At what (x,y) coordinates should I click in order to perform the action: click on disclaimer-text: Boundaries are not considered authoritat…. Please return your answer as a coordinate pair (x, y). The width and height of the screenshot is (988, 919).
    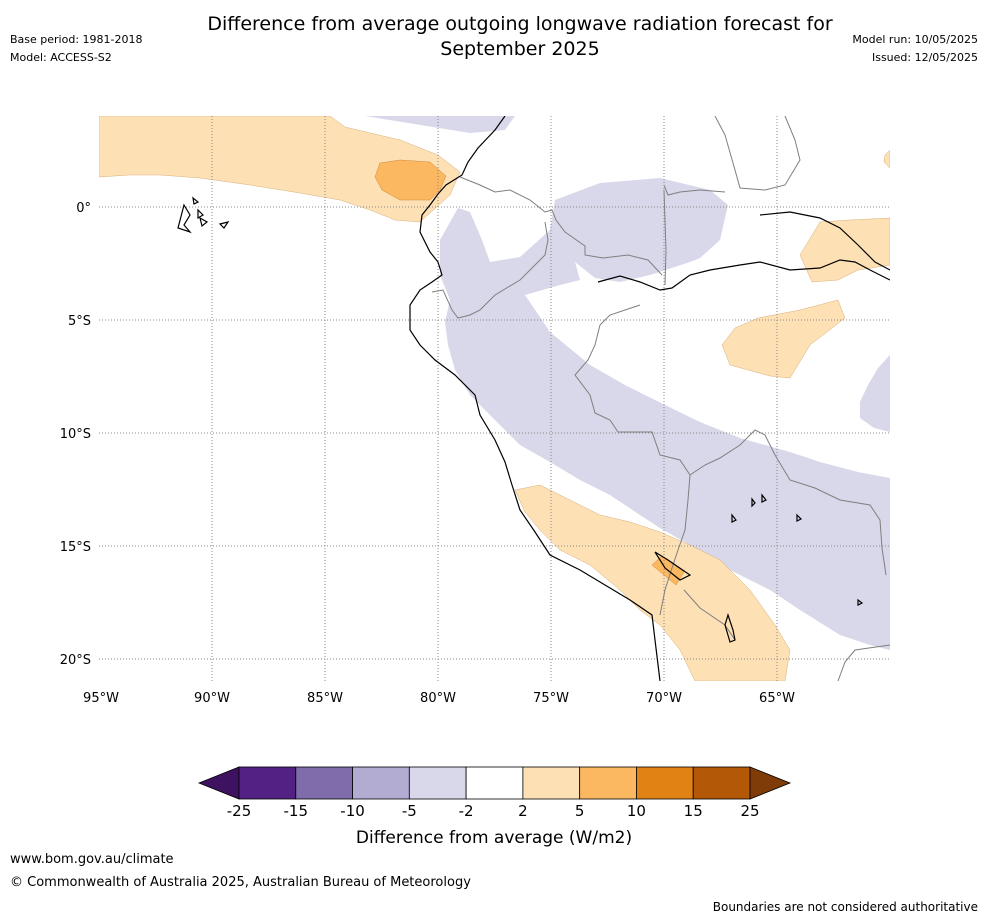
    Looking at the image, I should click on (845, 907).